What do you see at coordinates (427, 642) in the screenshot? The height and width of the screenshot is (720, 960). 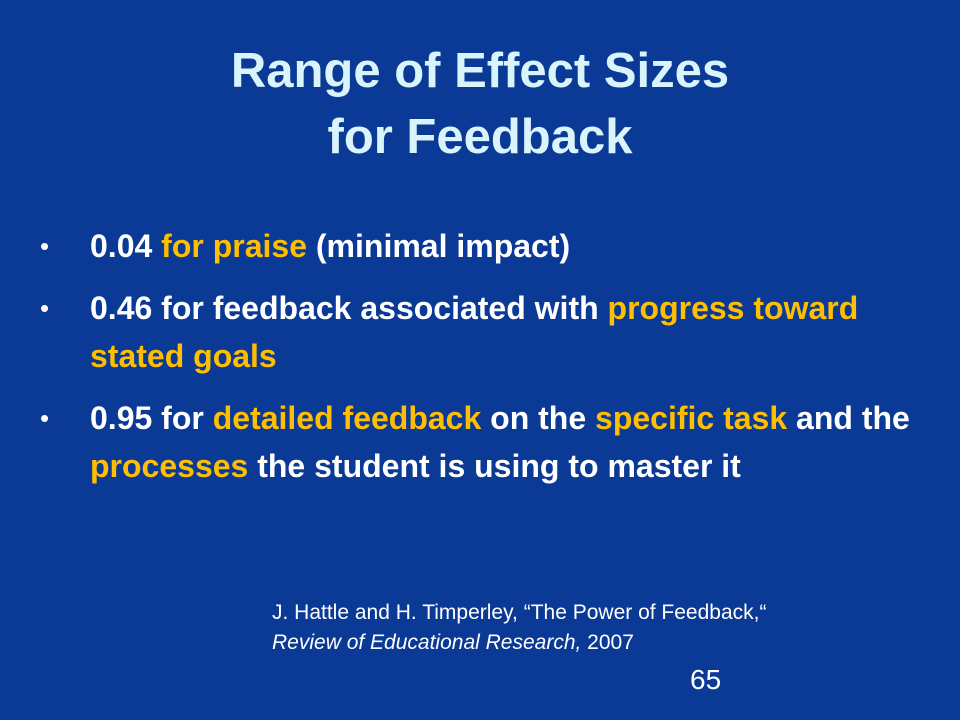 I see `citation-journal: Review of Educational Research,` at bounding box center [427, 642].